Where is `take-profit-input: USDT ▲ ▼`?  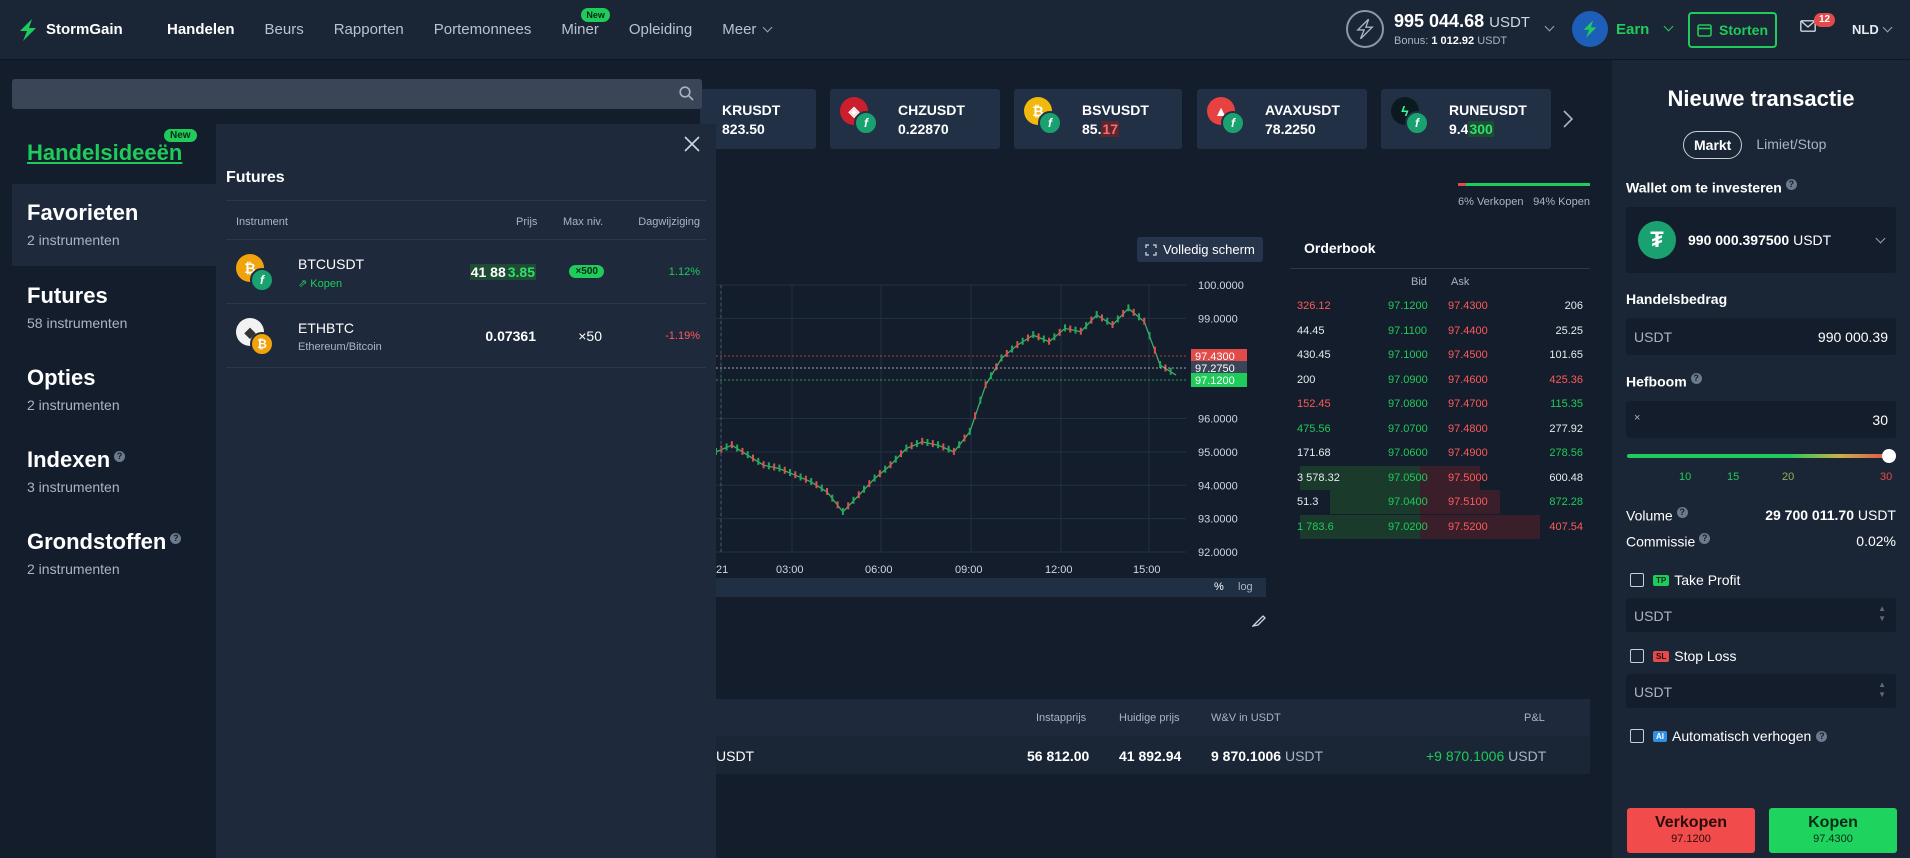
take-profit-input: USDT ▲ ▼ is located at coordinates (1761, 615).